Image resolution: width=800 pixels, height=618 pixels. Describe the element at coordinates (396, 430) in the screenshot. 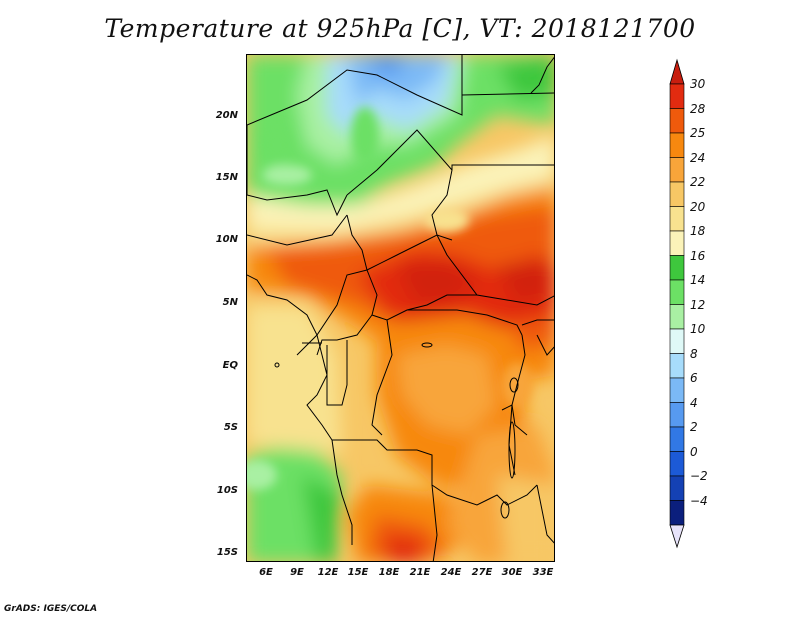

I see `lake-outlines` at that location.